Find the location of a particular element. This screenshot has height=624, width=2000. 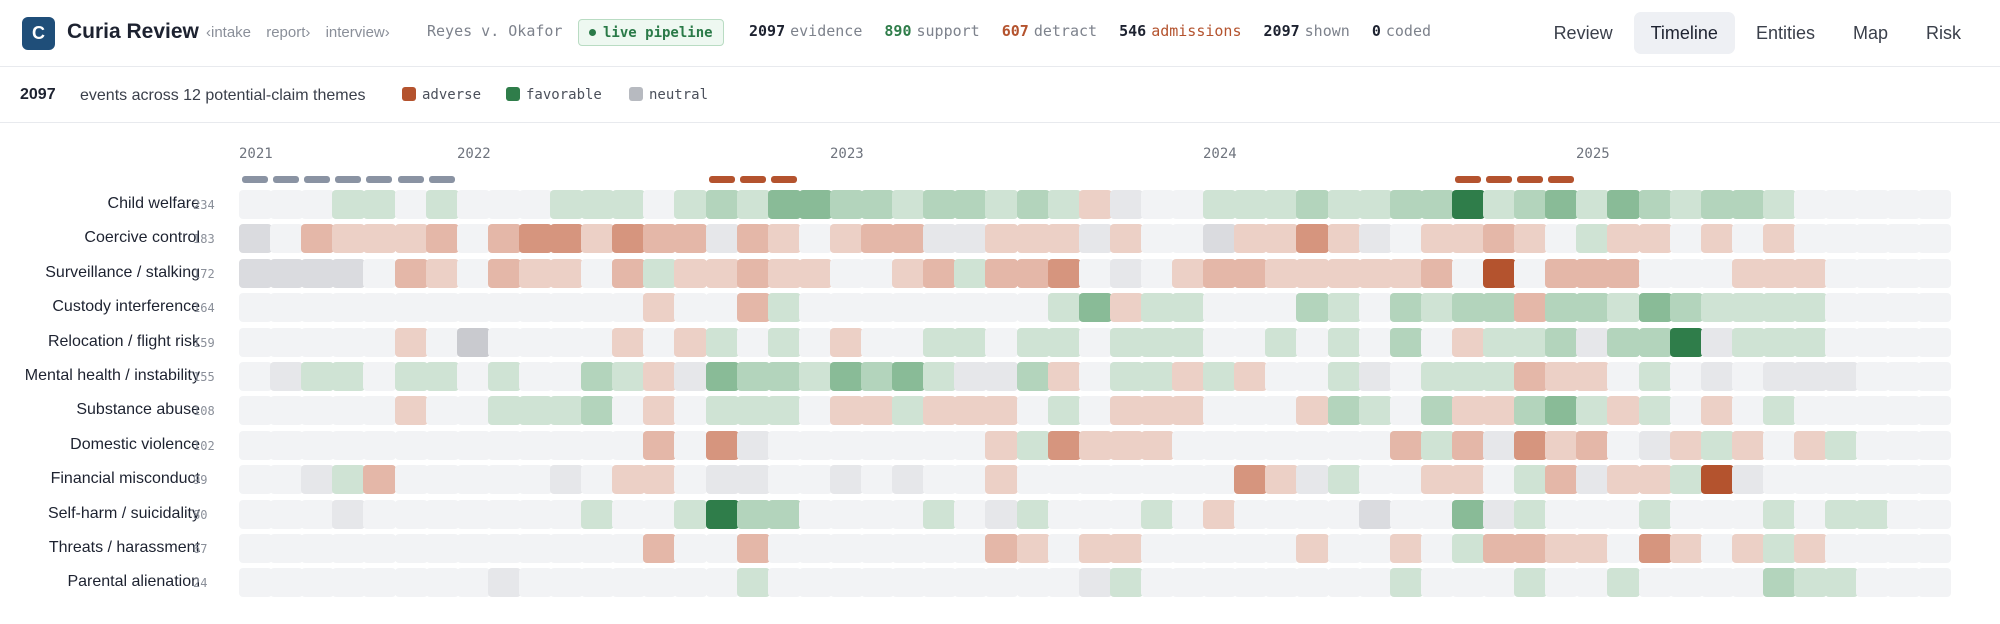

theme-label: Coercive control is located at coordinates (142, 238).